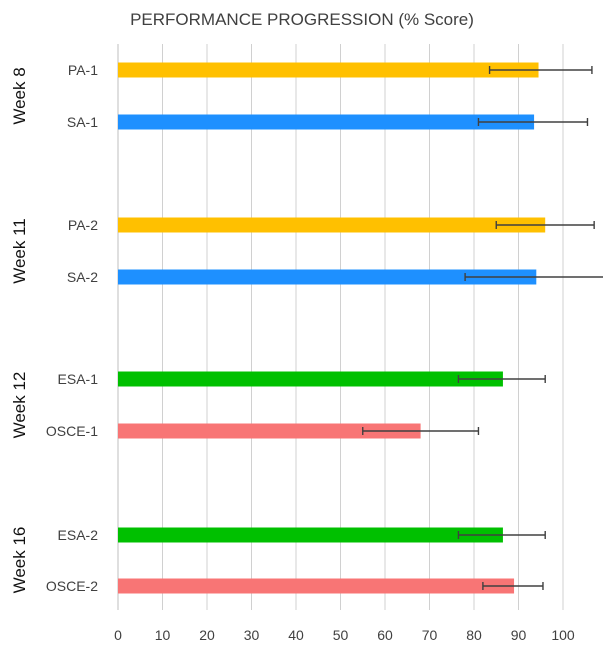 Image resolution: width=604 pixels, height=646 pixels. What do you see at coordinates (519, 635) in the screenshot?
I see `x-tick-label-90: 90` at bounding box center [519, 635].